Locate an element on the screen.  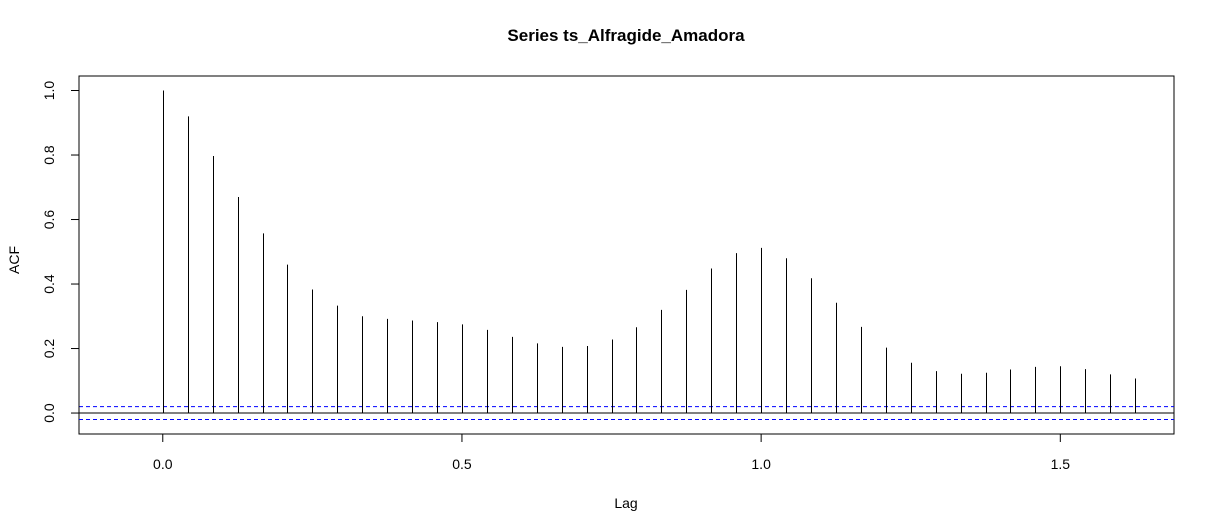
x-tick-label: 1.5 is located at coordinates (1061, 464).